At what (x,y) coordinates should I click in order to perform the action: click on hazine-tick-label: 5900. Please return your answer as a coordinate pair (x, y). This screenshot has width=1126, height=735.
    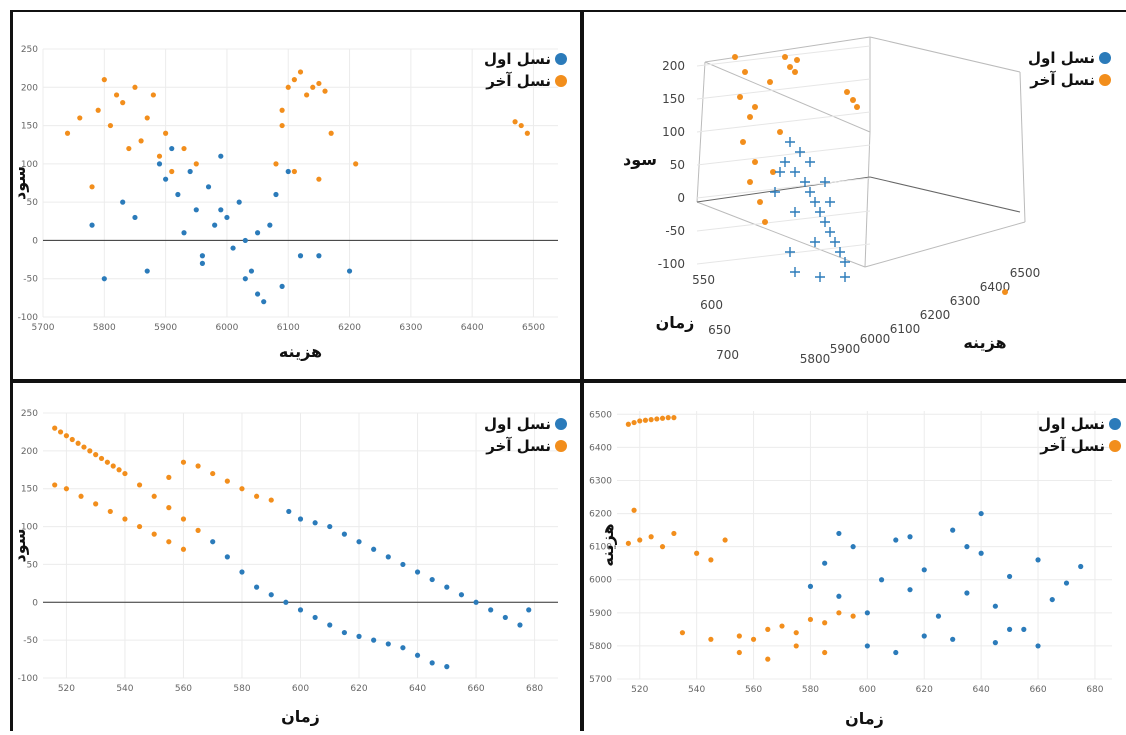
    Looking at the image, I should click on (845, 349).